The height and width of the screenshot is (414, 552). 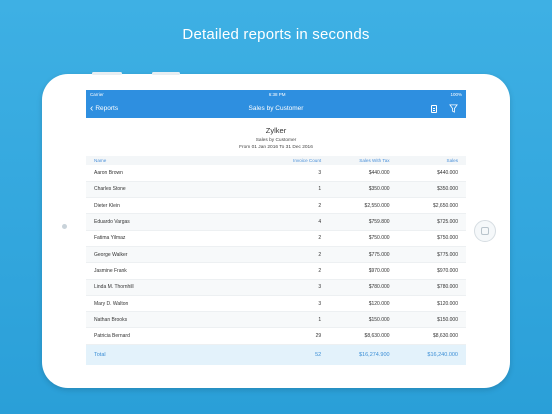 I want to click on total-count: 52, so click(x=318, y=355).